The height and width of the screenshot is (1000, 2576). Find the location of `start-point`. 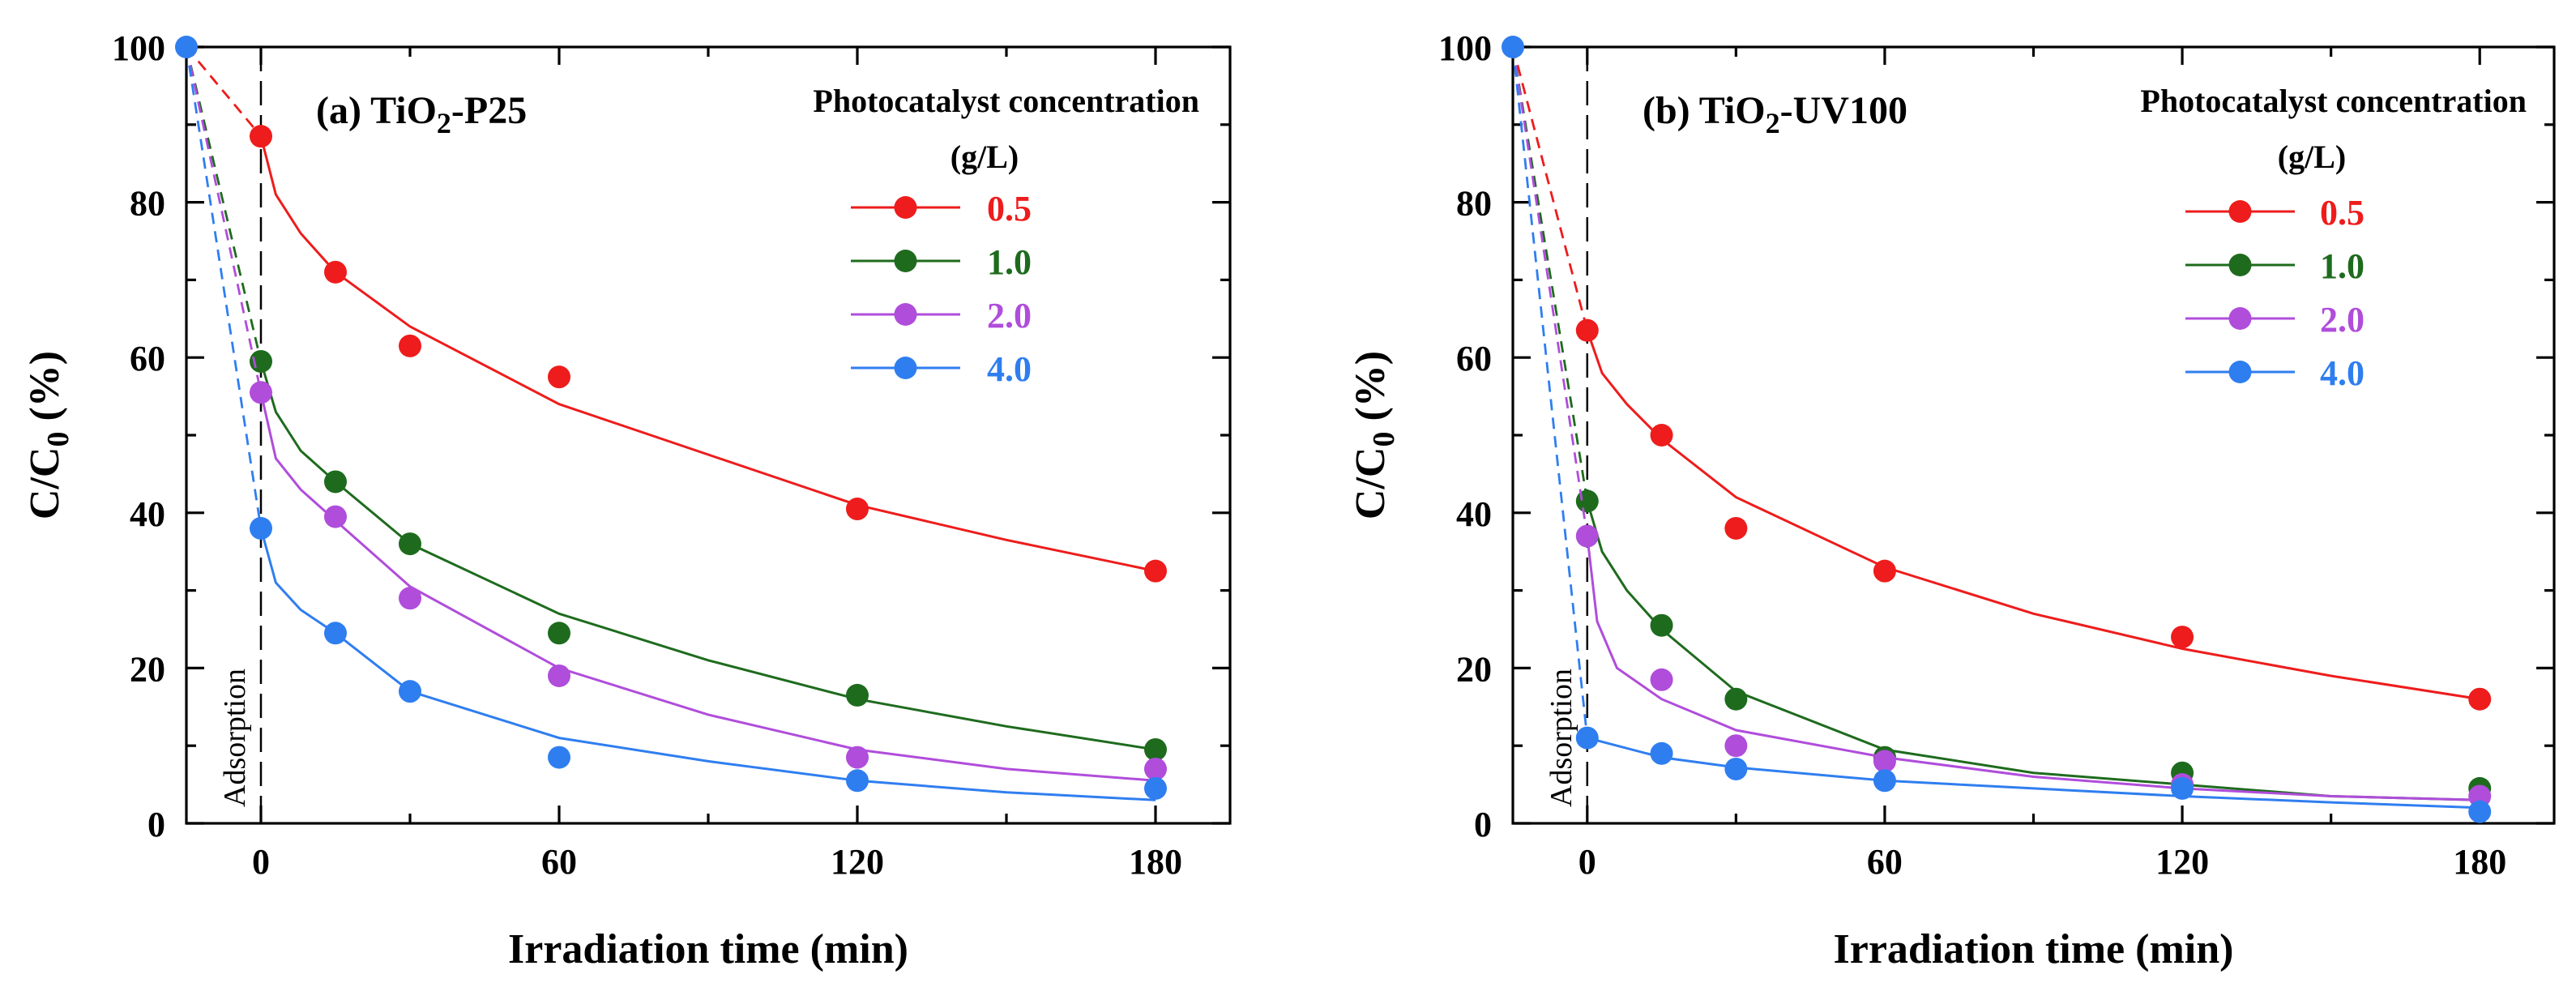

start-point is located at coordinates (186, 47).